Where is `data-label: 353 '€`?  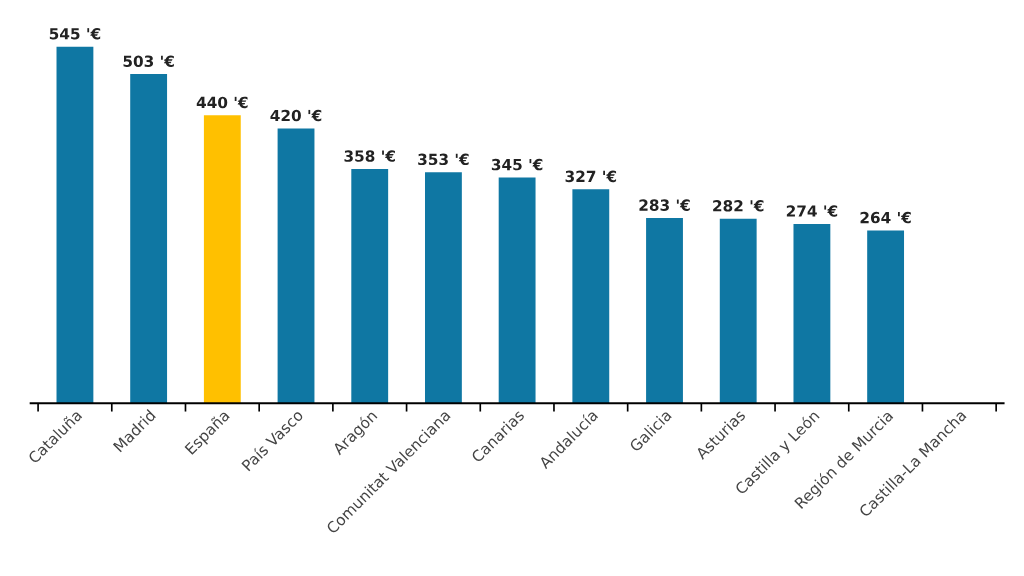
data-label: 353 '€ is located at coordinates (443, 159).